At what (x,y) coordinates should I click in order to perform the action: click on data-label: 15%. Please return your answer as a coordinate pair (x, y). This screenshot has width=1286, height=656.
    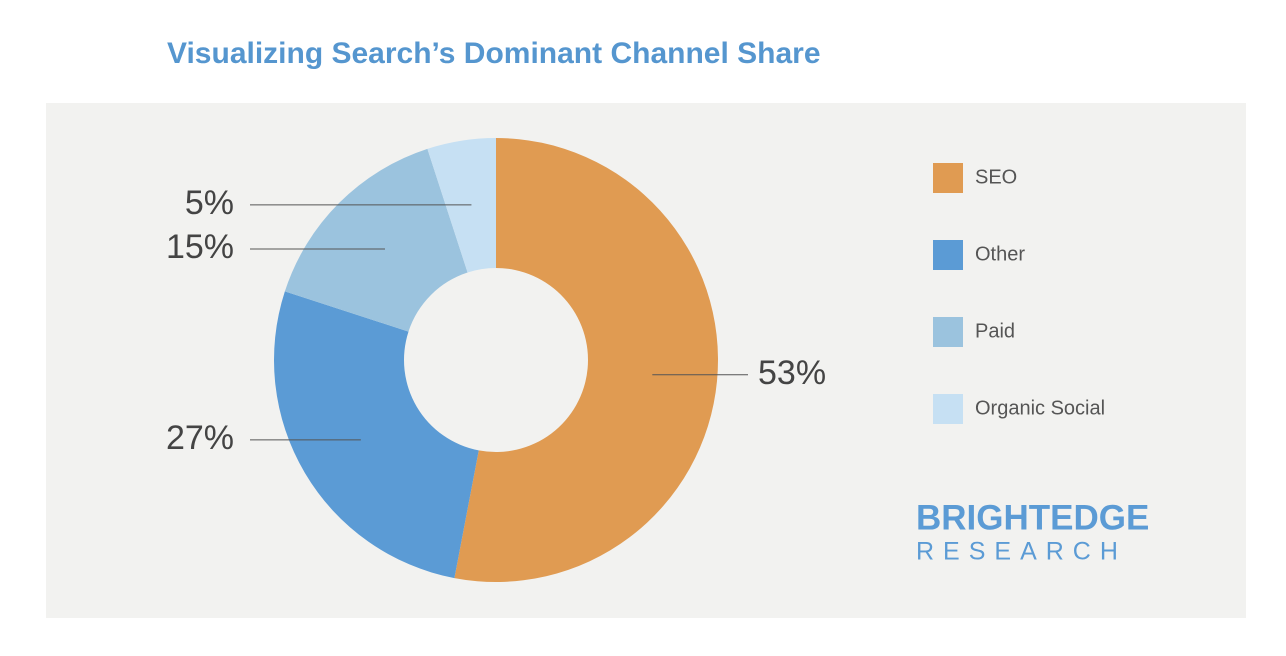
    Looking at the image, I should click on (200, 247).